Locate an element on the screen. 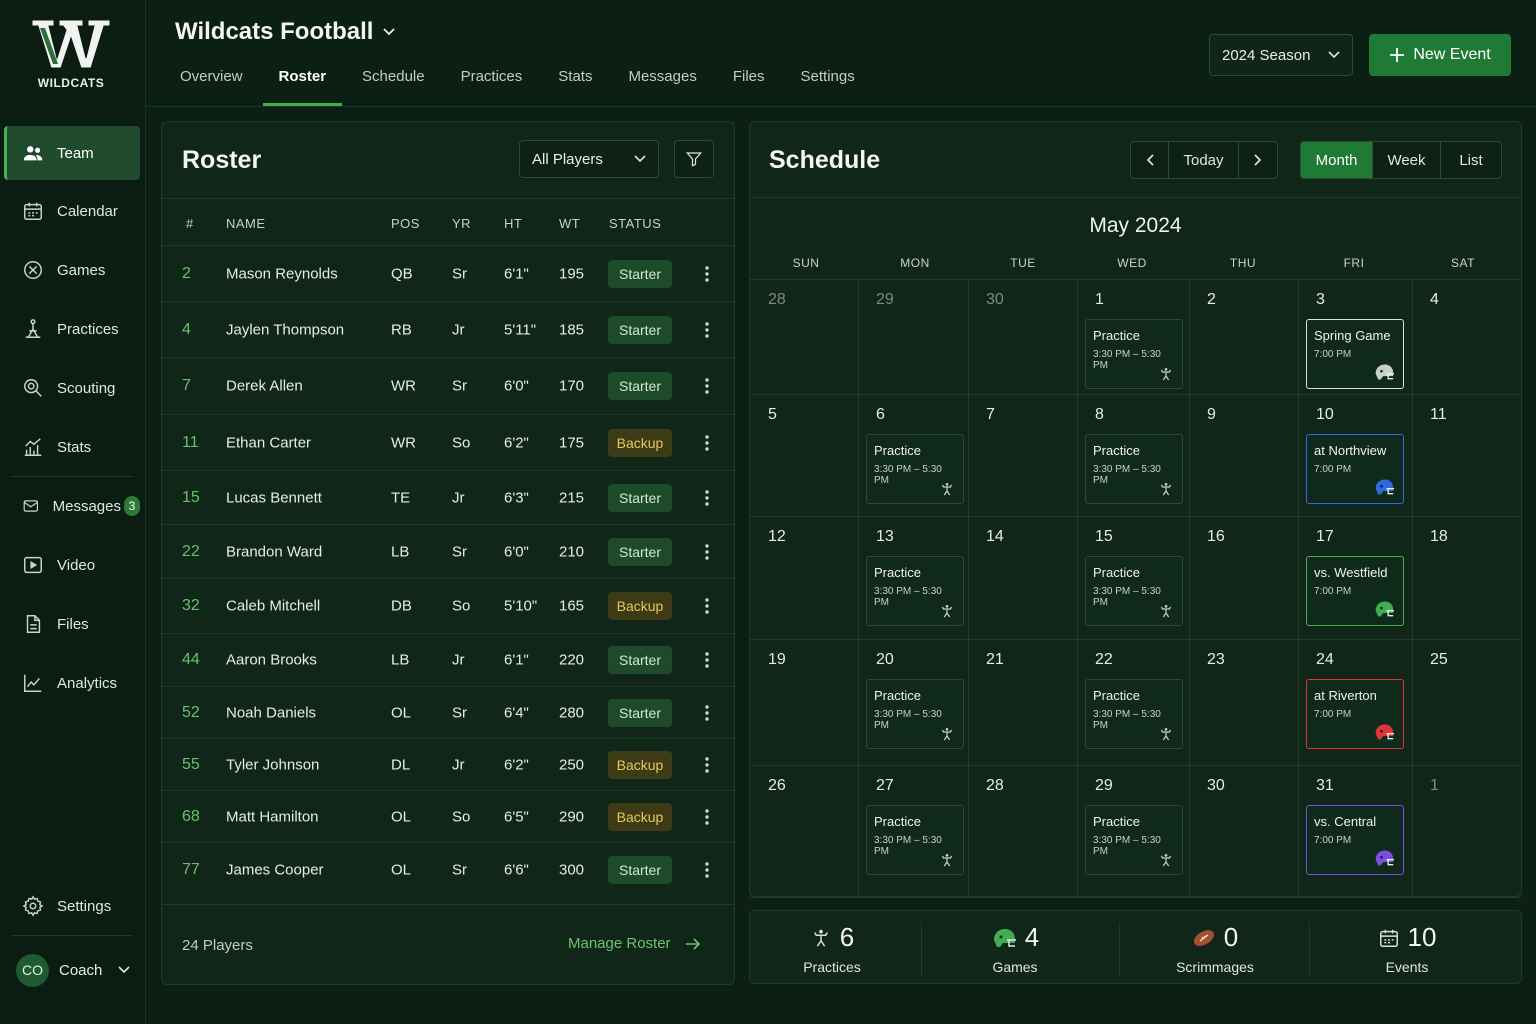 The width and height of the screenshot is (1536, 1024). column-header: YR is located at coordinates (462, 223).